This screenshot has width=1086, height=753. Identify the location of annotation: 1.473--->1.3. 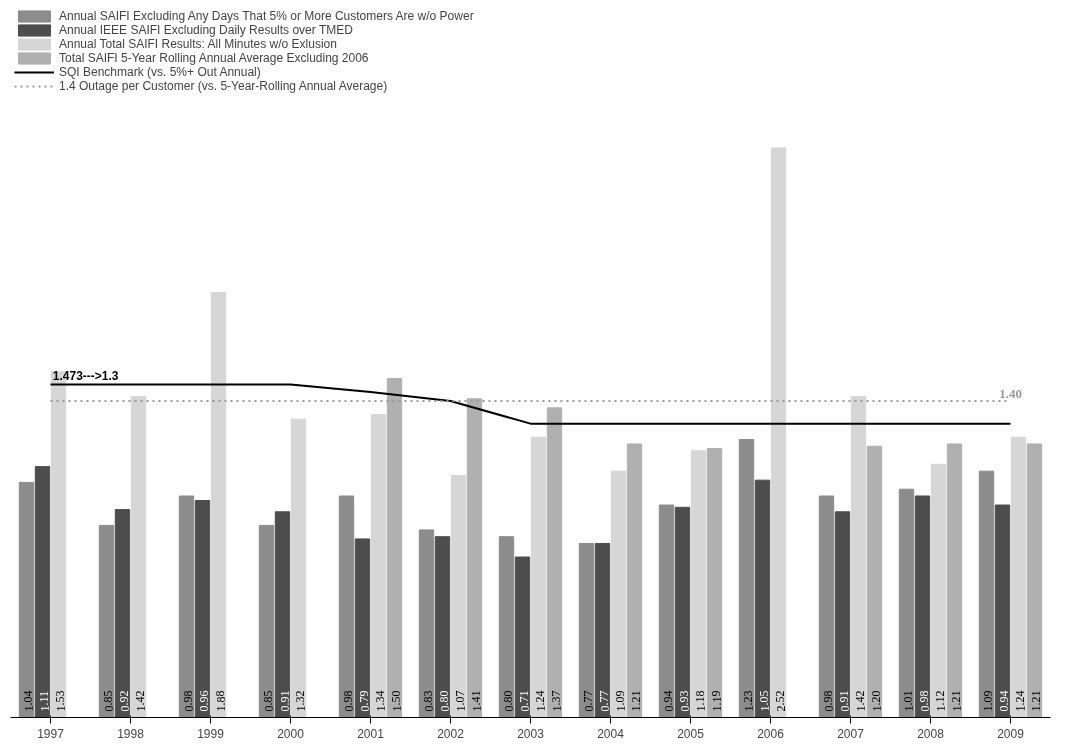
(85, 375).